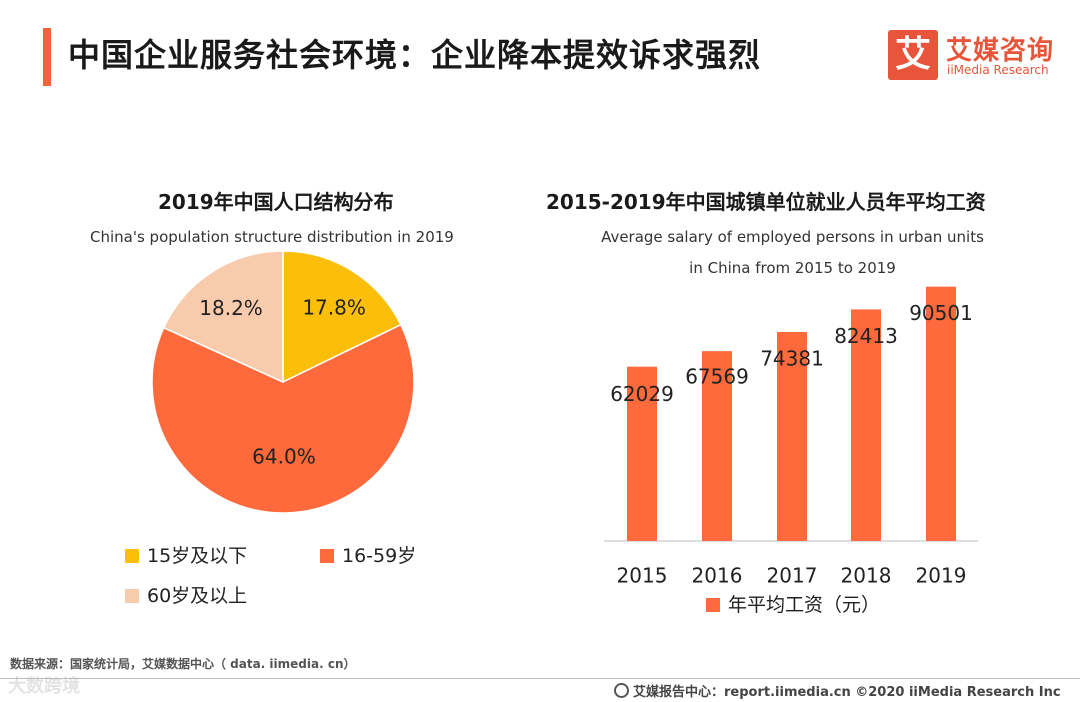 This screenshot has height=702, width=1080. I want to click on footer-divider, so click(540, 678).